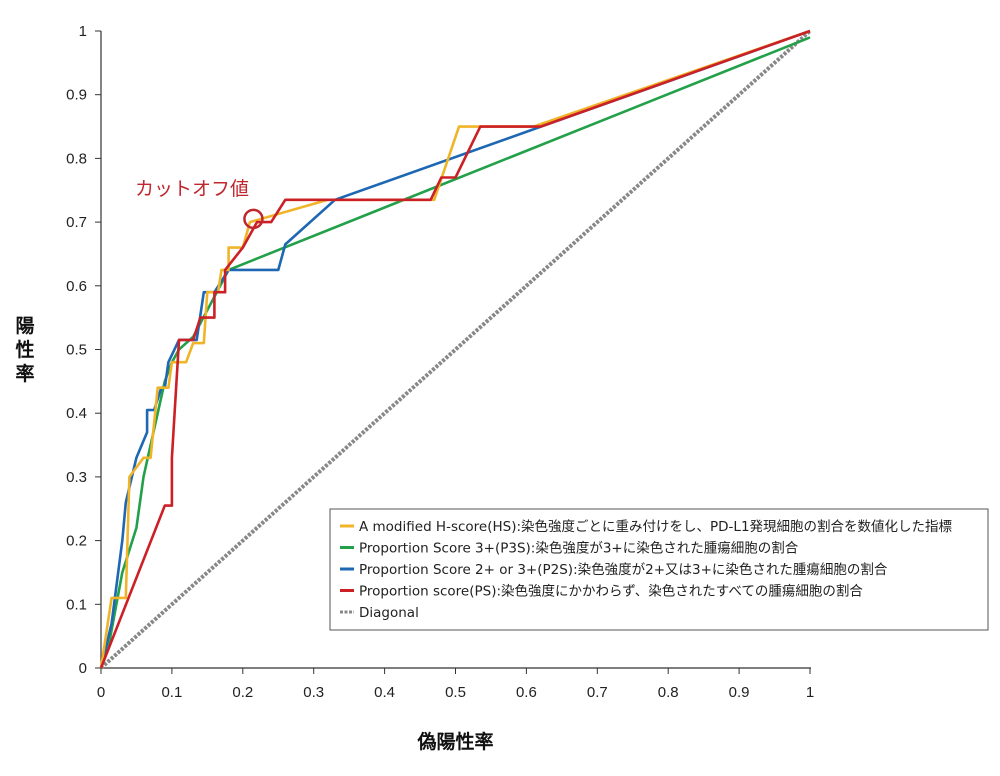 This screenshot has width=1000, height=776. Describe the element at coordinates (76, 95) in the screenshot. I see `y-tick-label: 0.9` at that location.